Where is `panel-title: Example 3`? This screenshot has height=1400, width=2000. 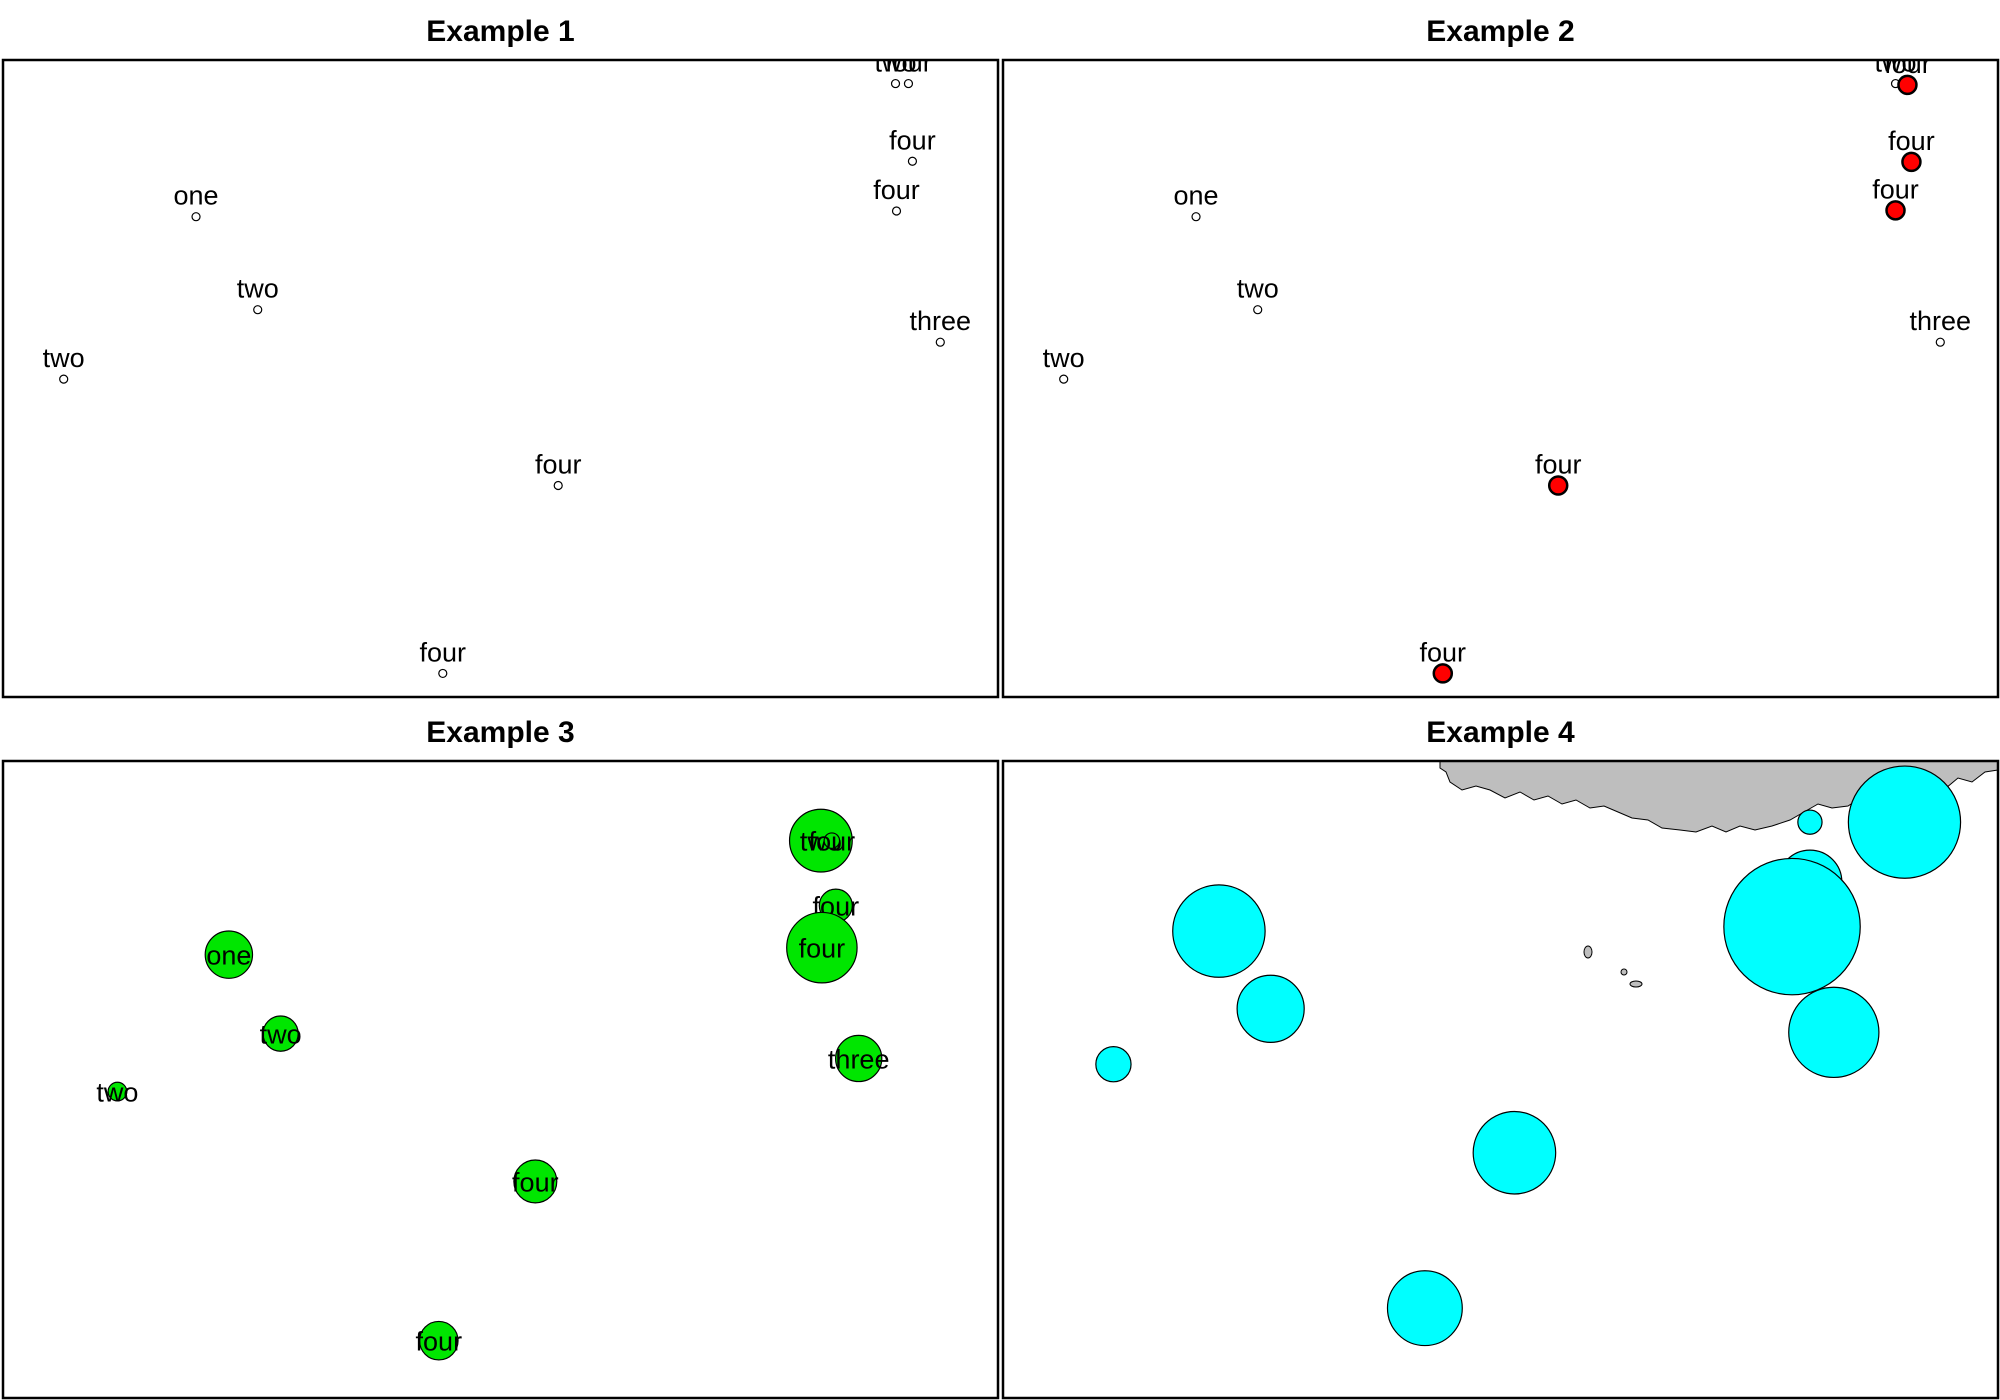 panel-title: Example 3 is located at coordinates (500, 732).